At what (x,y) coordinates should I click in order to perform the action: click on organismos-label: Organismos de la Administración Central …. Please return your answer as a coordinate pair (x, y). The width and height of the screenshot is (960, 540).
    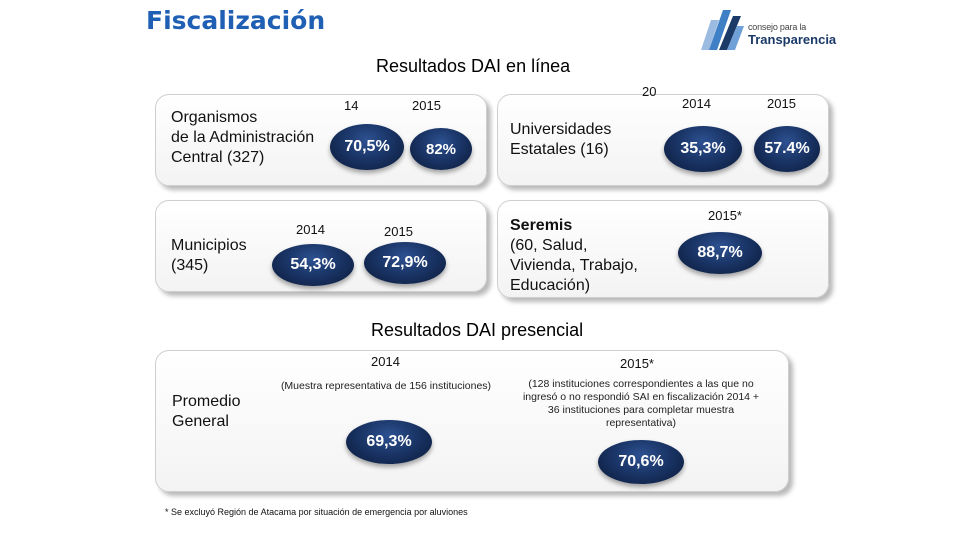
    Looking at the image, I should click on (243, 137).